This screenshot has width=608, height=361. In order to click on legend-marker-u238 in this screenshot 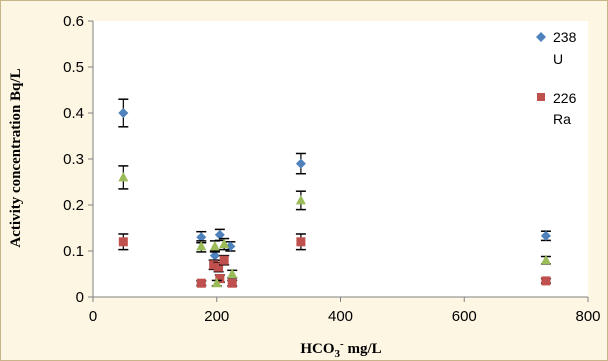, I will do `click(541, 37)`.